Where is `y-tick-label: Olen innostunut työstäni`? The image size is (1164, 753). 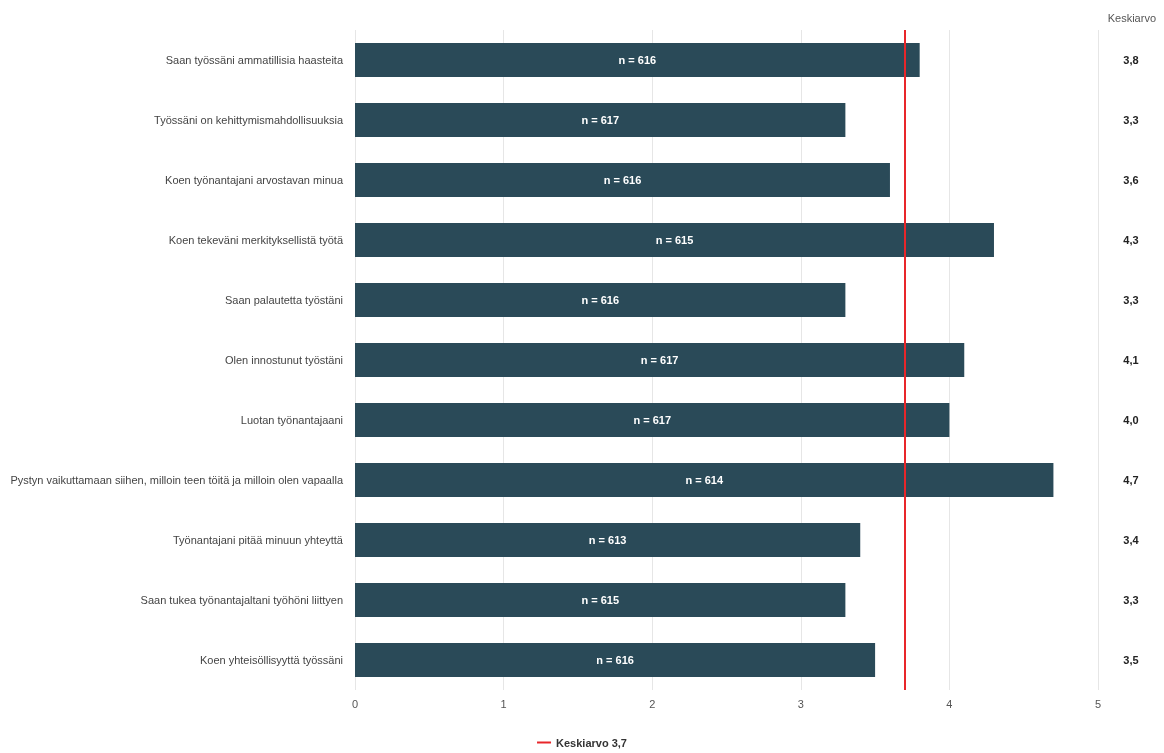 y-tick-label: Olen innostunut työstäni is located at coordinates (283, 360).